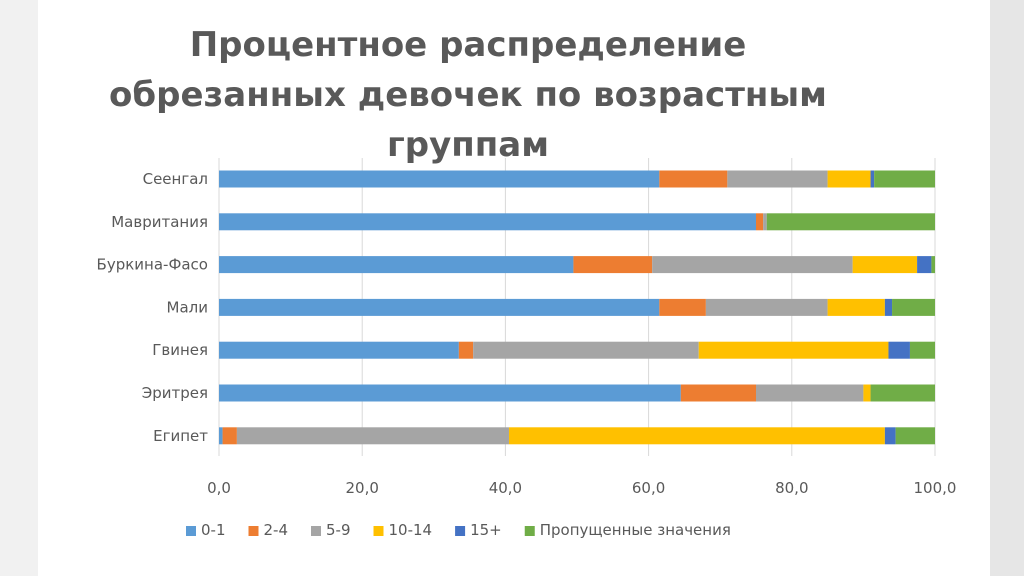 This screenshot has width=1024, height=576. I want to click on x-tick-label: 40,0, so click(505, 488).